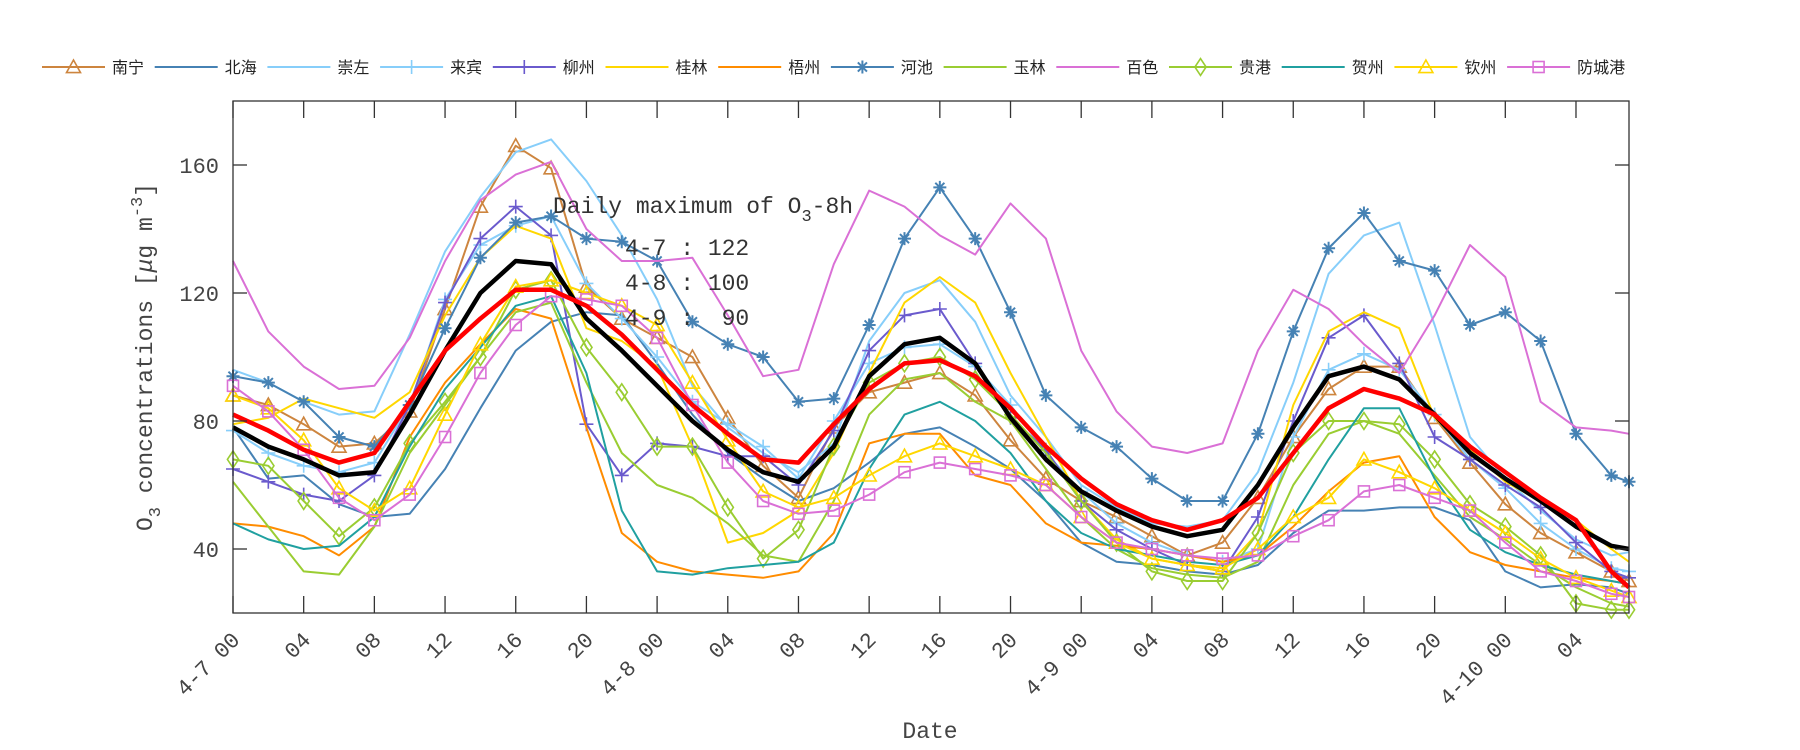  I want to click on legend-label: 玉林, so click(1030, 67).